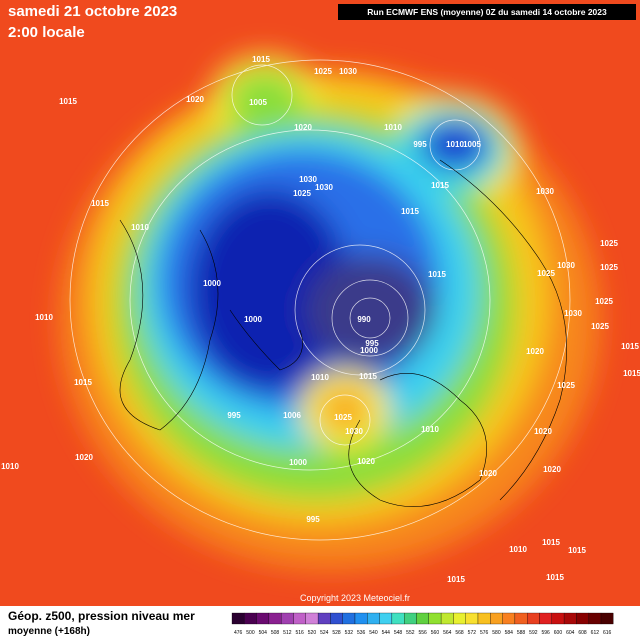 This screenshot has width=640, height=640. What do you see at coordinates (361, 633) in the screenshot?
I see `colorbar-label: 536` at bounding box center [361, 633].